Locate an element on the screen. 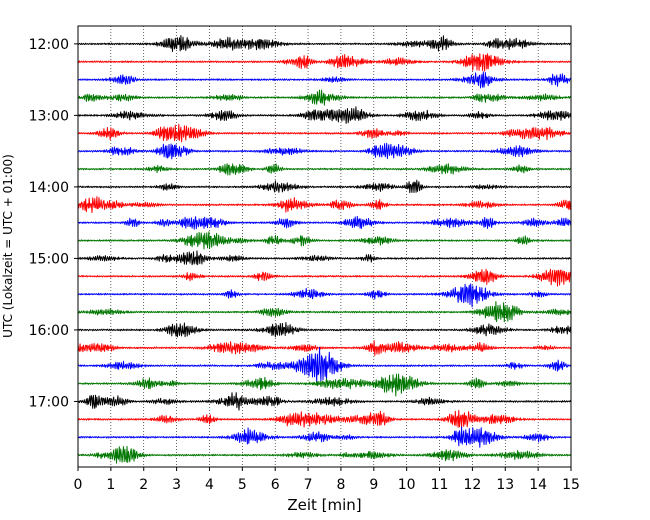 Image resolution: width=650 pixels, height=520 pixels. x-tick-label-9: 9 is located at coordinates (373, 485).